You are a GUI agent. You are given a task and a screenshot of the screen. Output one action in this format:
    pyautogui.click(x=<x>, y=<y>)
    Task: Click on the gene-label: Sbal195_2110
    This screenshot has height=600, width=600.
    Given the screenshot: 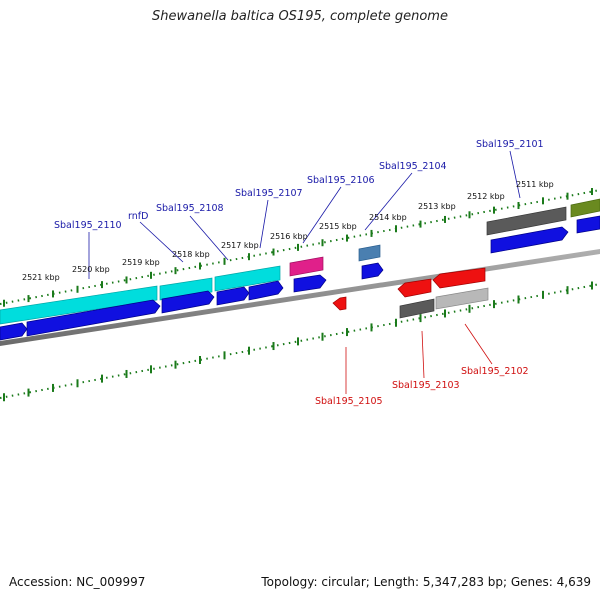 What is the action you would take?
    pyautogui.click(x=88, y=225)
    